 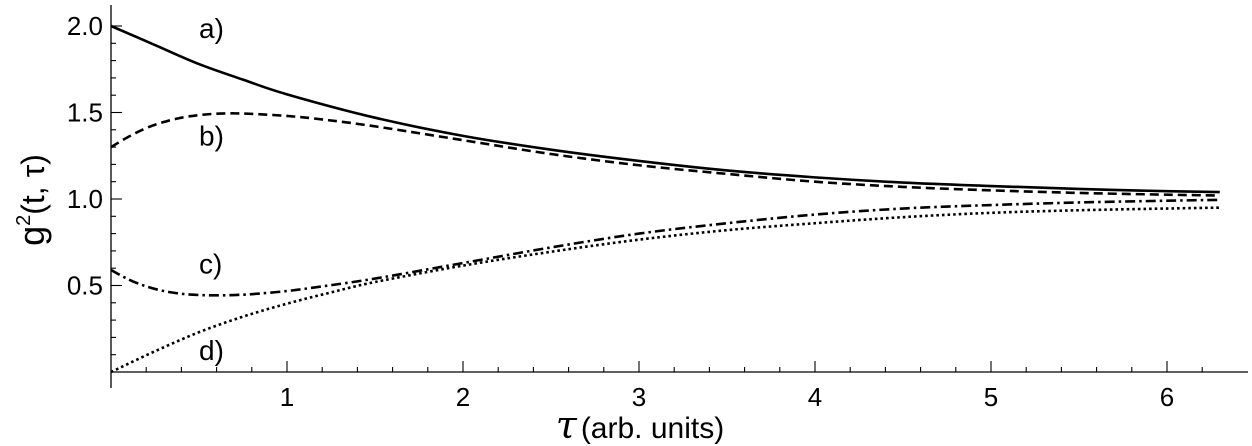 I want to click on y-tick-label: 2.0, so click(x=85, y=26).